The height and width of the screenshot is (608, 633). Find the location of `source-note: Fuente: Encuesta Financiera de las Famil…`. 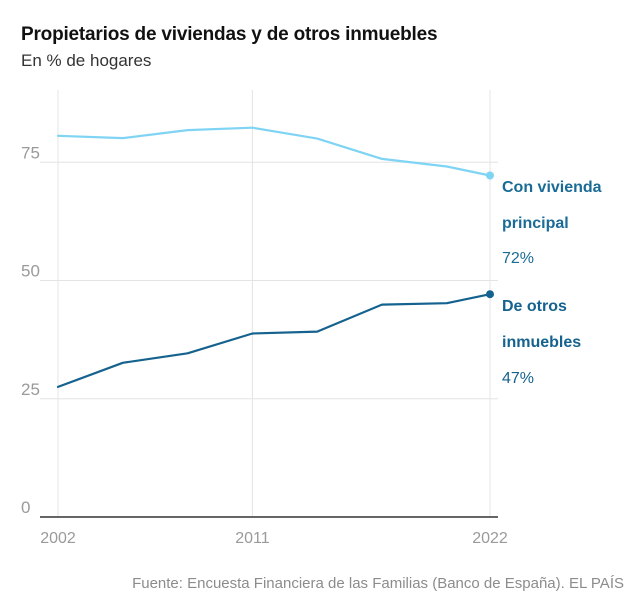

source-note: Fuente: Encuesta Financiera de las Famil… is located at coordinates (378, 583).